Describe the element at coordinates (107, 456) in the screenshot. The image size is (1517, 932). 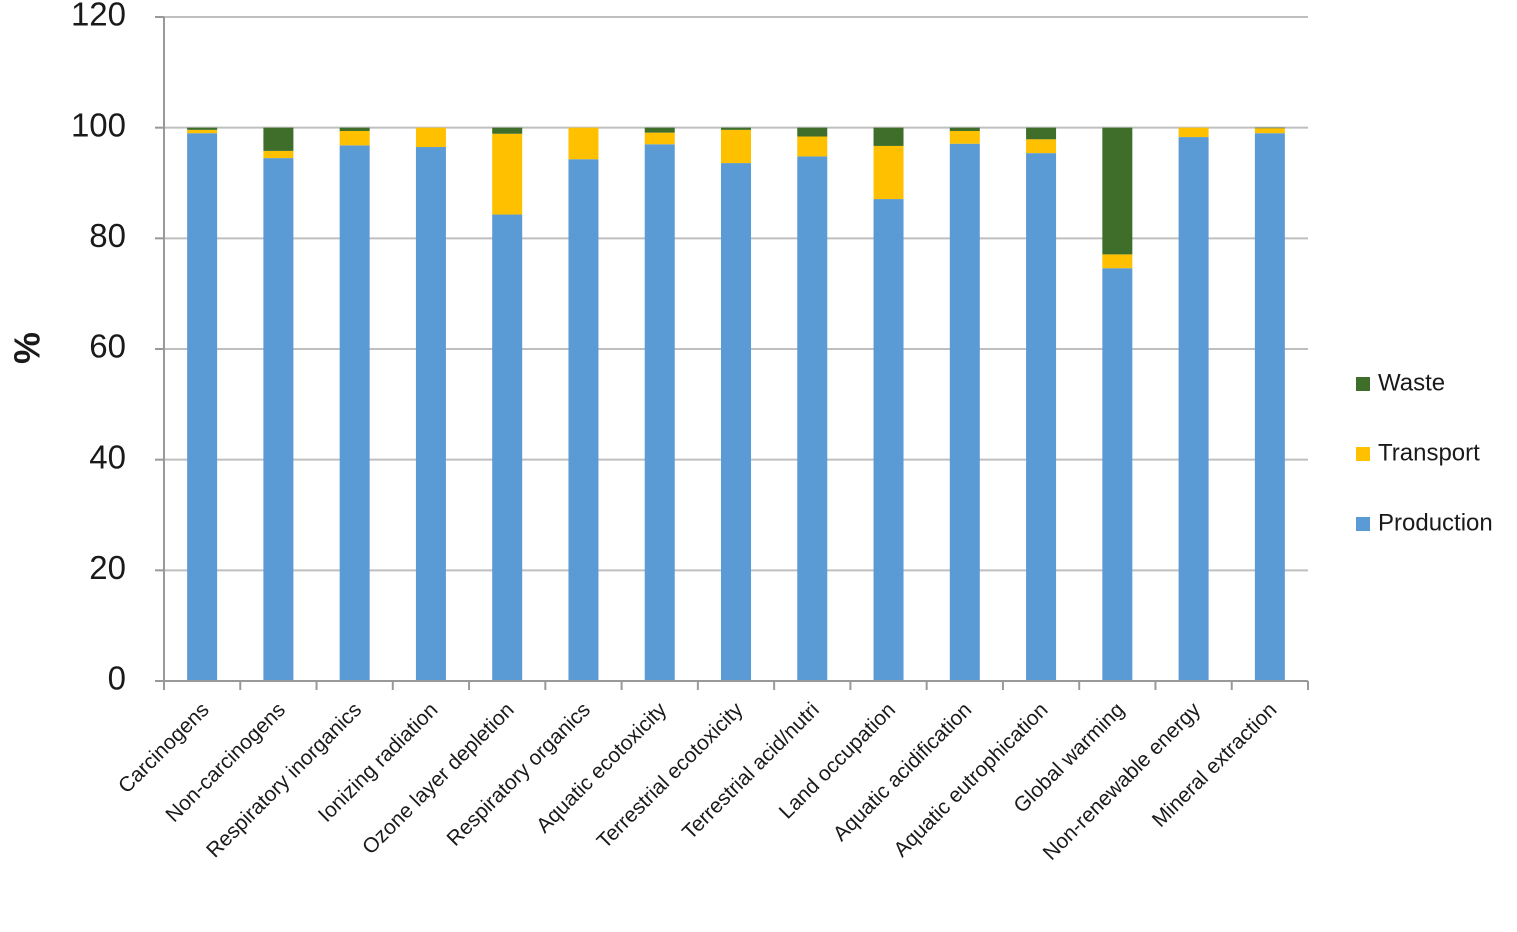
I see `y-tick-label: 40` at that location.